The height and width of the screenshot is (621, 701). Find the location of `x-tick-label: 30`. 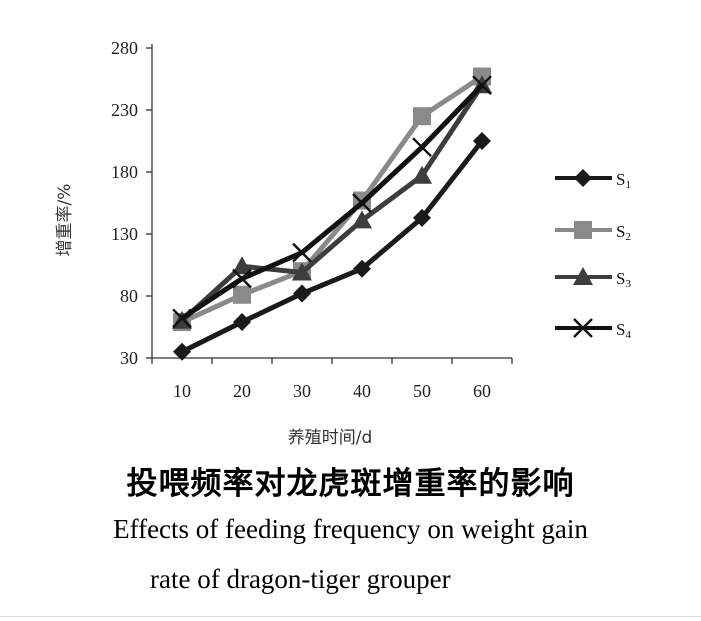

x-tick-label: 30 is located at coordinates (302, 391).